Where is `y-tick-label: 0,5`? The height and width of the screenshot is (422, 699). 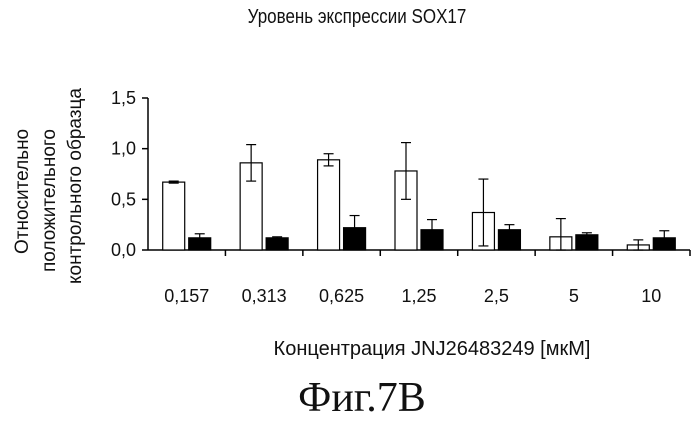
y-tick-label: 0,5 is located at coordinates (123, 199).